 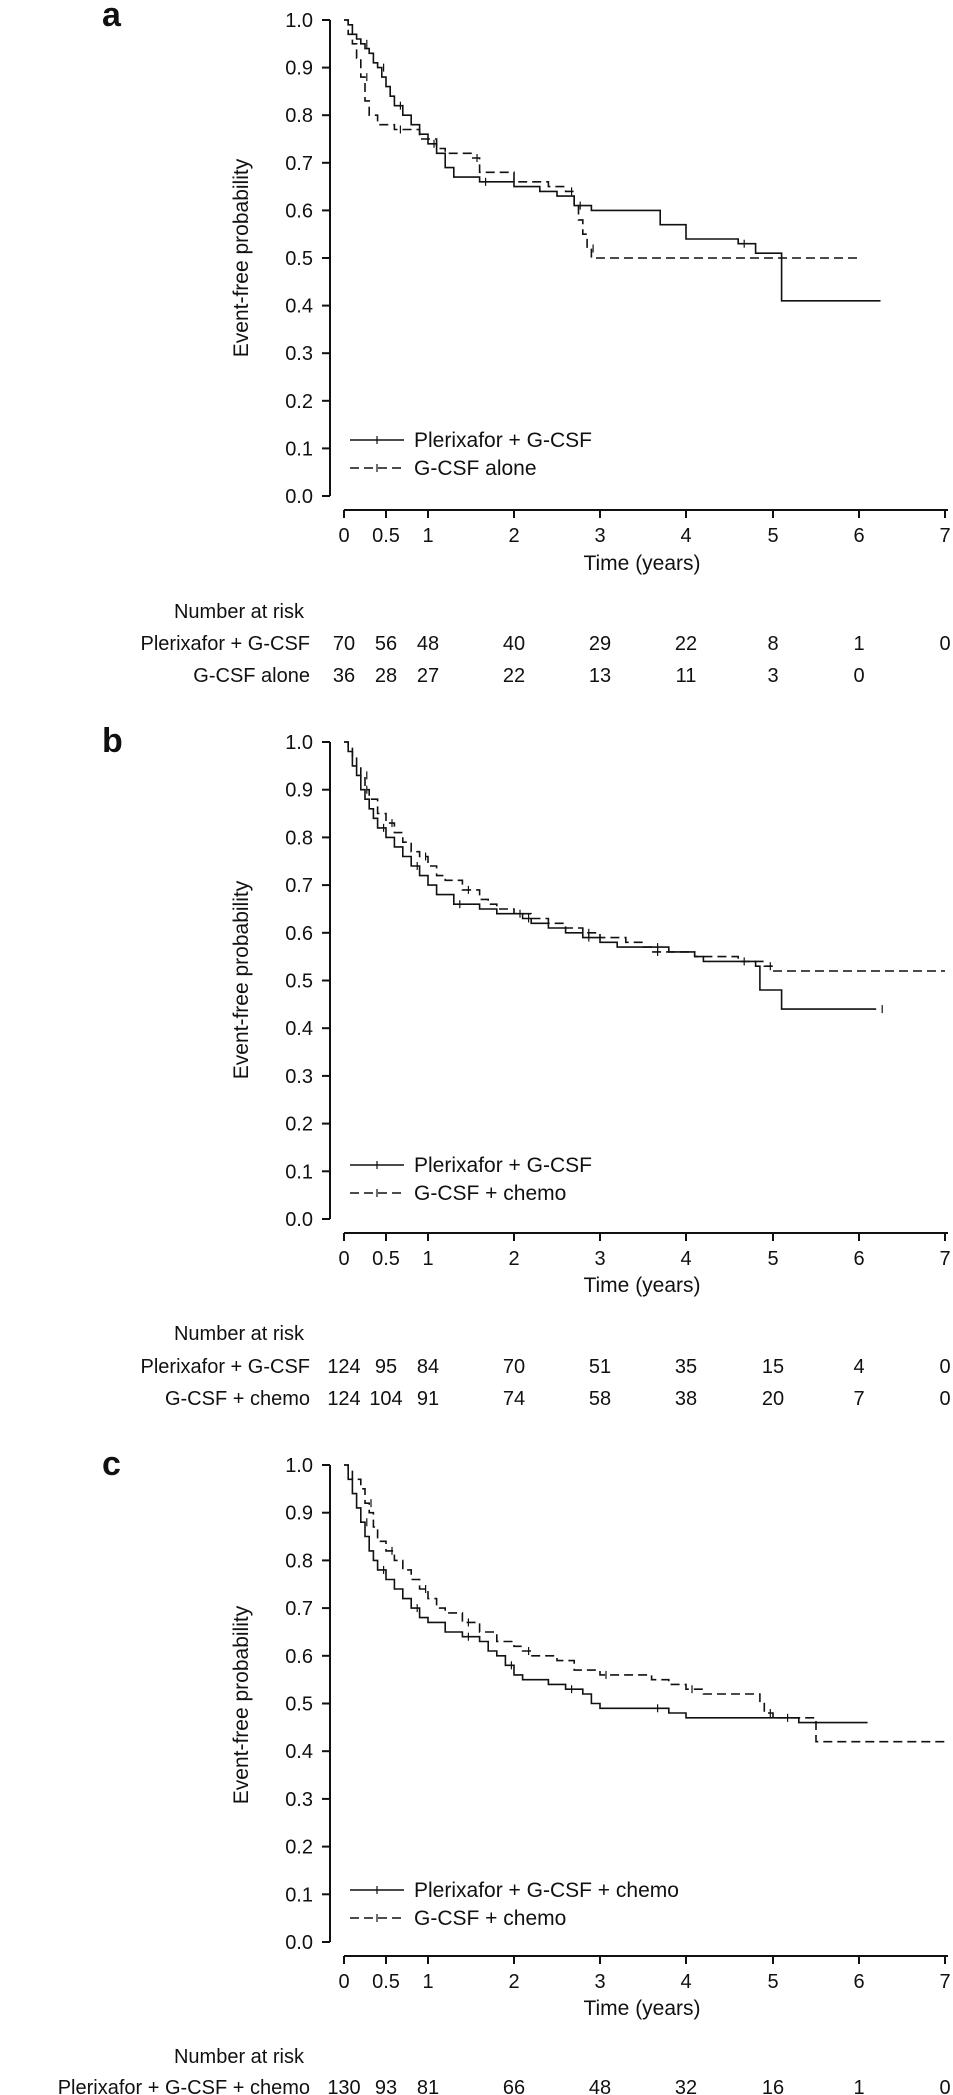 What do you see at coordinates (944, 1982) in the screenshot?
I see `x-tick-label: 7` at bounding box center [944, 1982].